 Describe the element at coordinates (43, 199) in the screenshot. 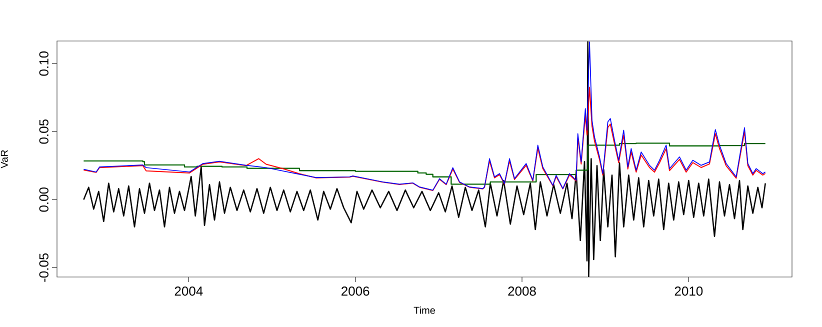

I see `y-tick-label: 0.00` at that location.